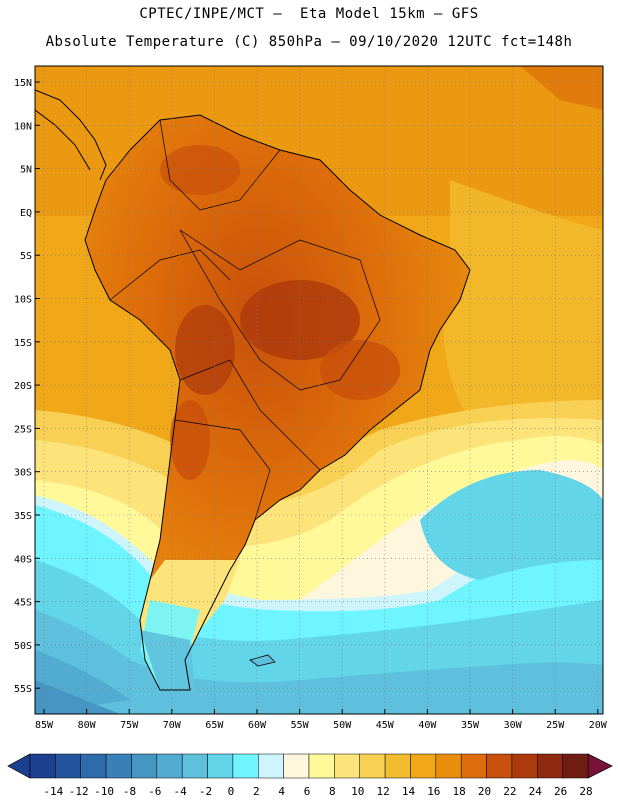 Image resolution: width=618 pixels, height=800 pixels. What do you see at coordinates (129, 791) in the screenshot?
I see `colorbar-label: -8` at bounding box center [129, 791].